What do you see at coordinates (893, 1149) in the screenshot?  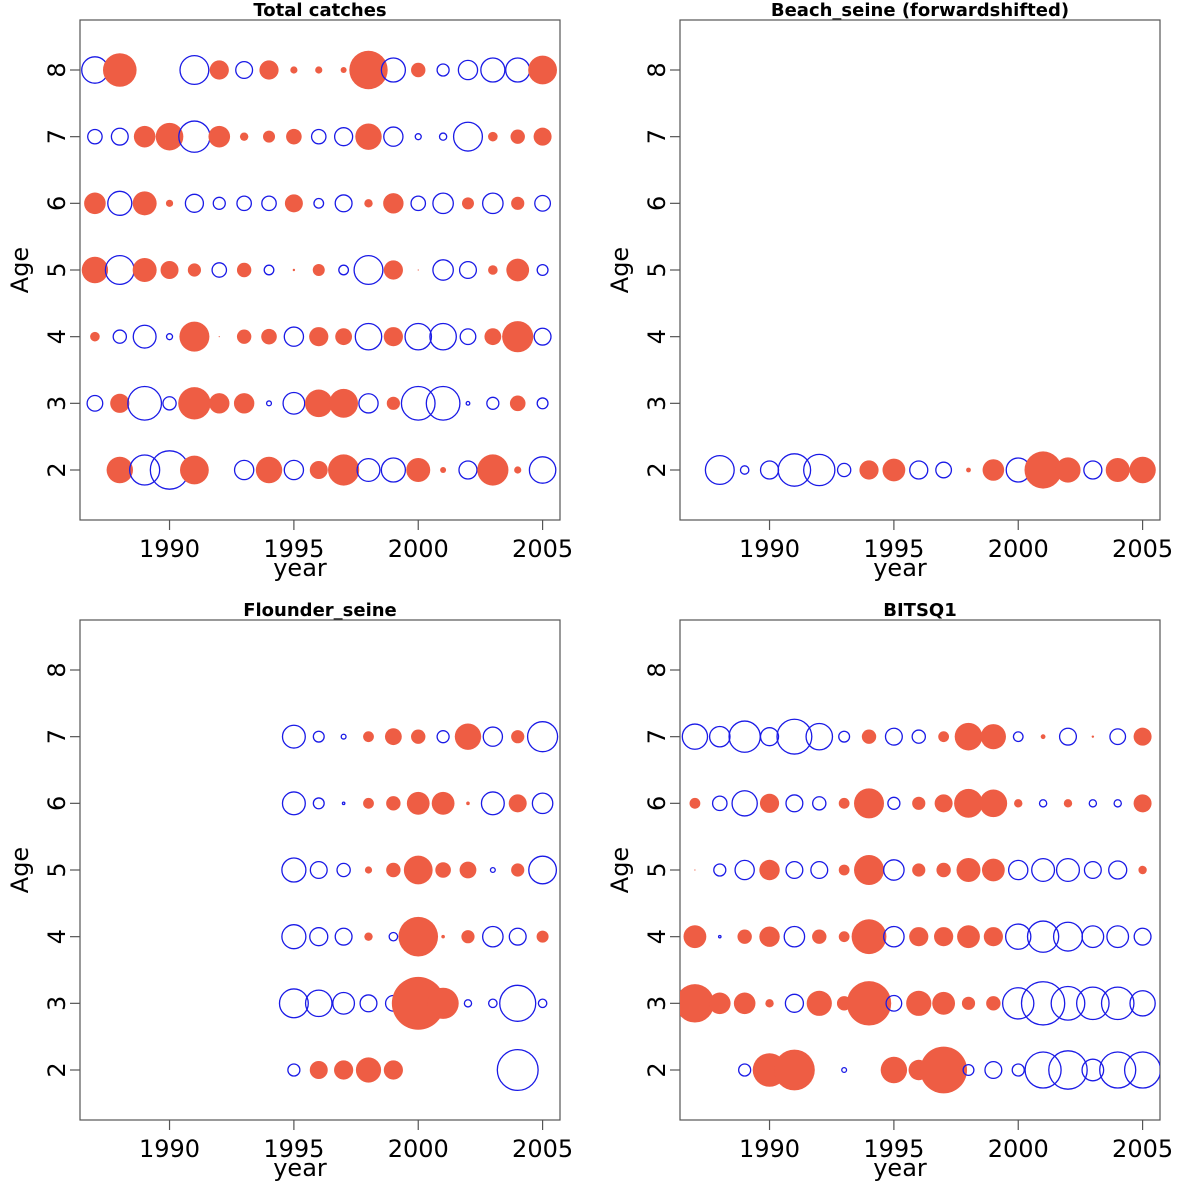 I see `x-tick-label: 1995` at bounding box center [893, 1149].